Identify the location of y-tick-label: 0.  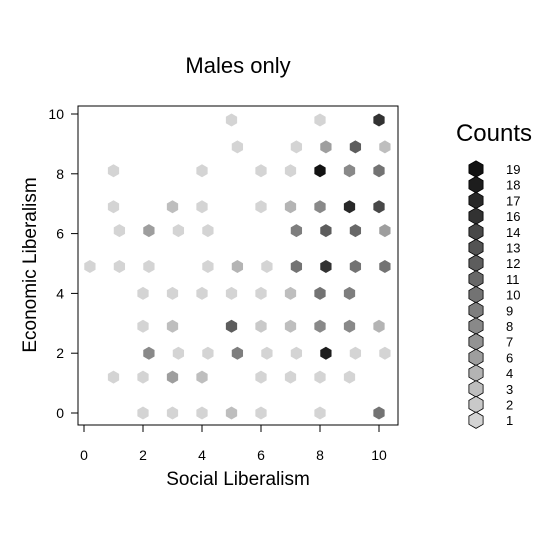
(60, 413).